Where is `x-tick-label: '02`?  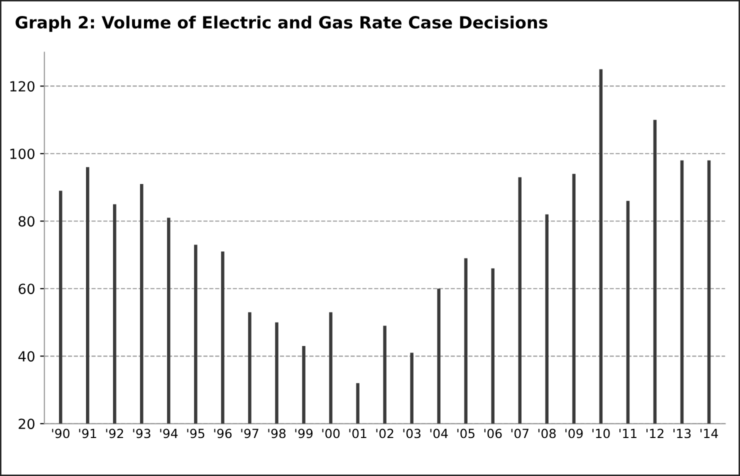 x-tick-label: '02 is located at coordinates (385, 433).